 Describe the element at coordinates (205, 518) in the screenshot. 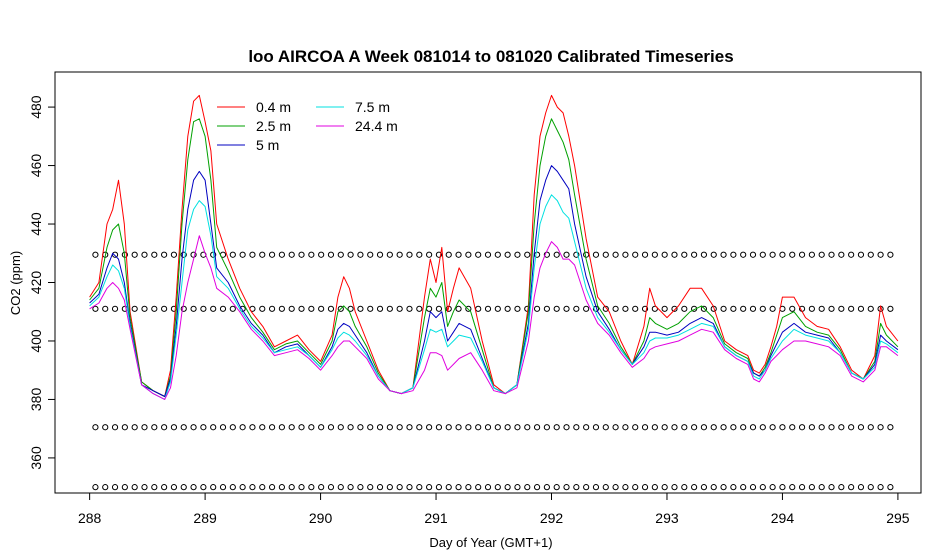

I see `x-tick-label: 289` at that location.